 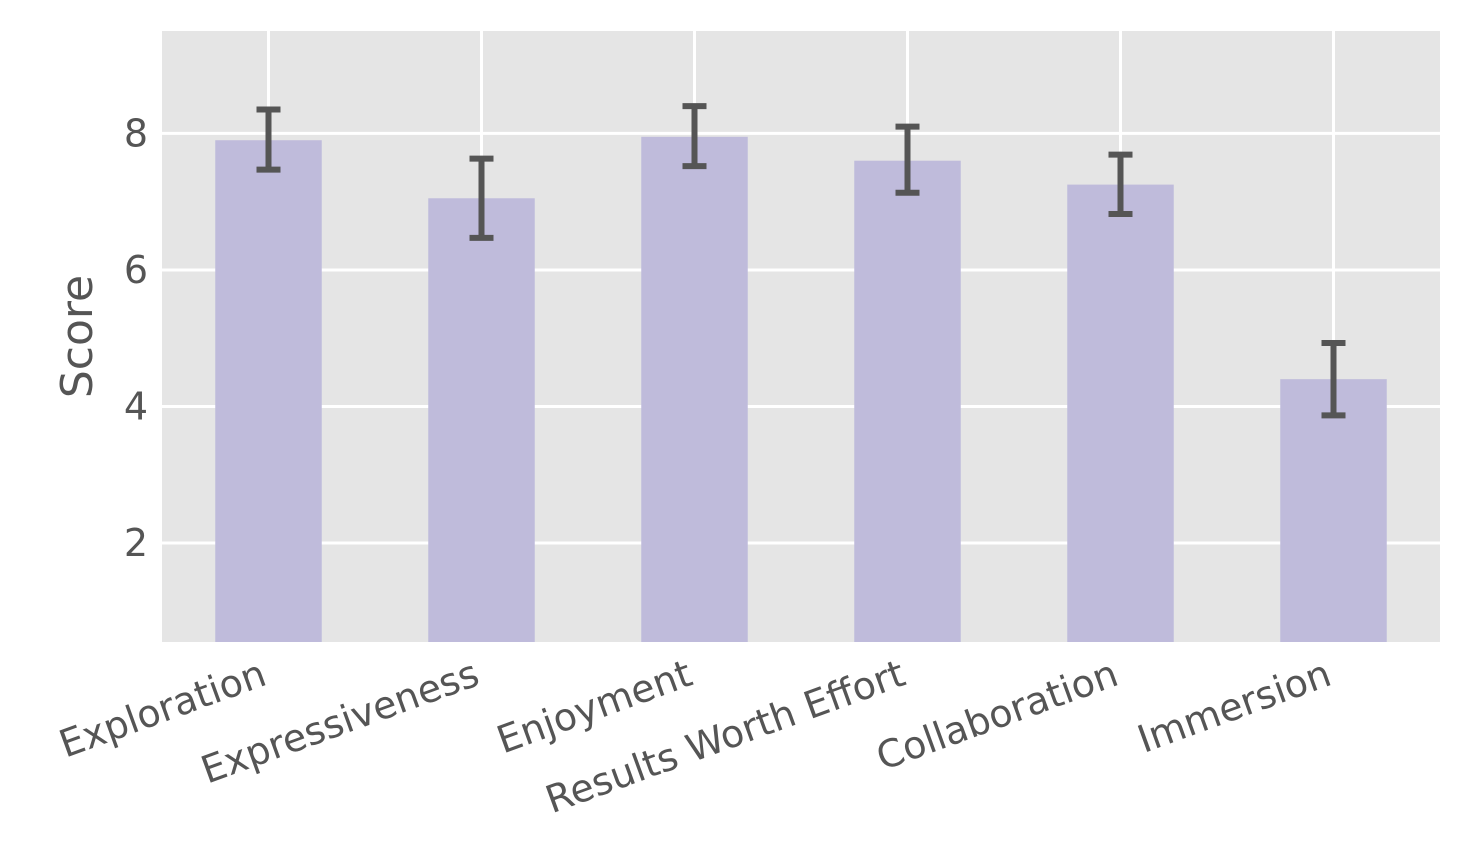 I want to click on x-tick-label: Results Worth Effort, so click(x=725, y=736).